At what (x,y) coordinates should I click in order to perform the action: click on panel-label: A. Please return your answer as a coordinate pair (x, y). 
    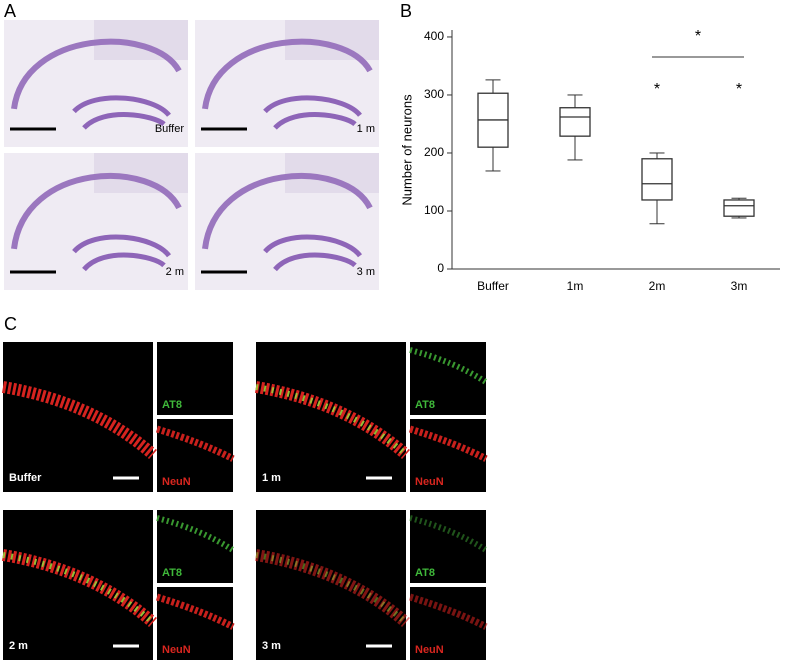
    Looking at the image, I should click on (10, 11).